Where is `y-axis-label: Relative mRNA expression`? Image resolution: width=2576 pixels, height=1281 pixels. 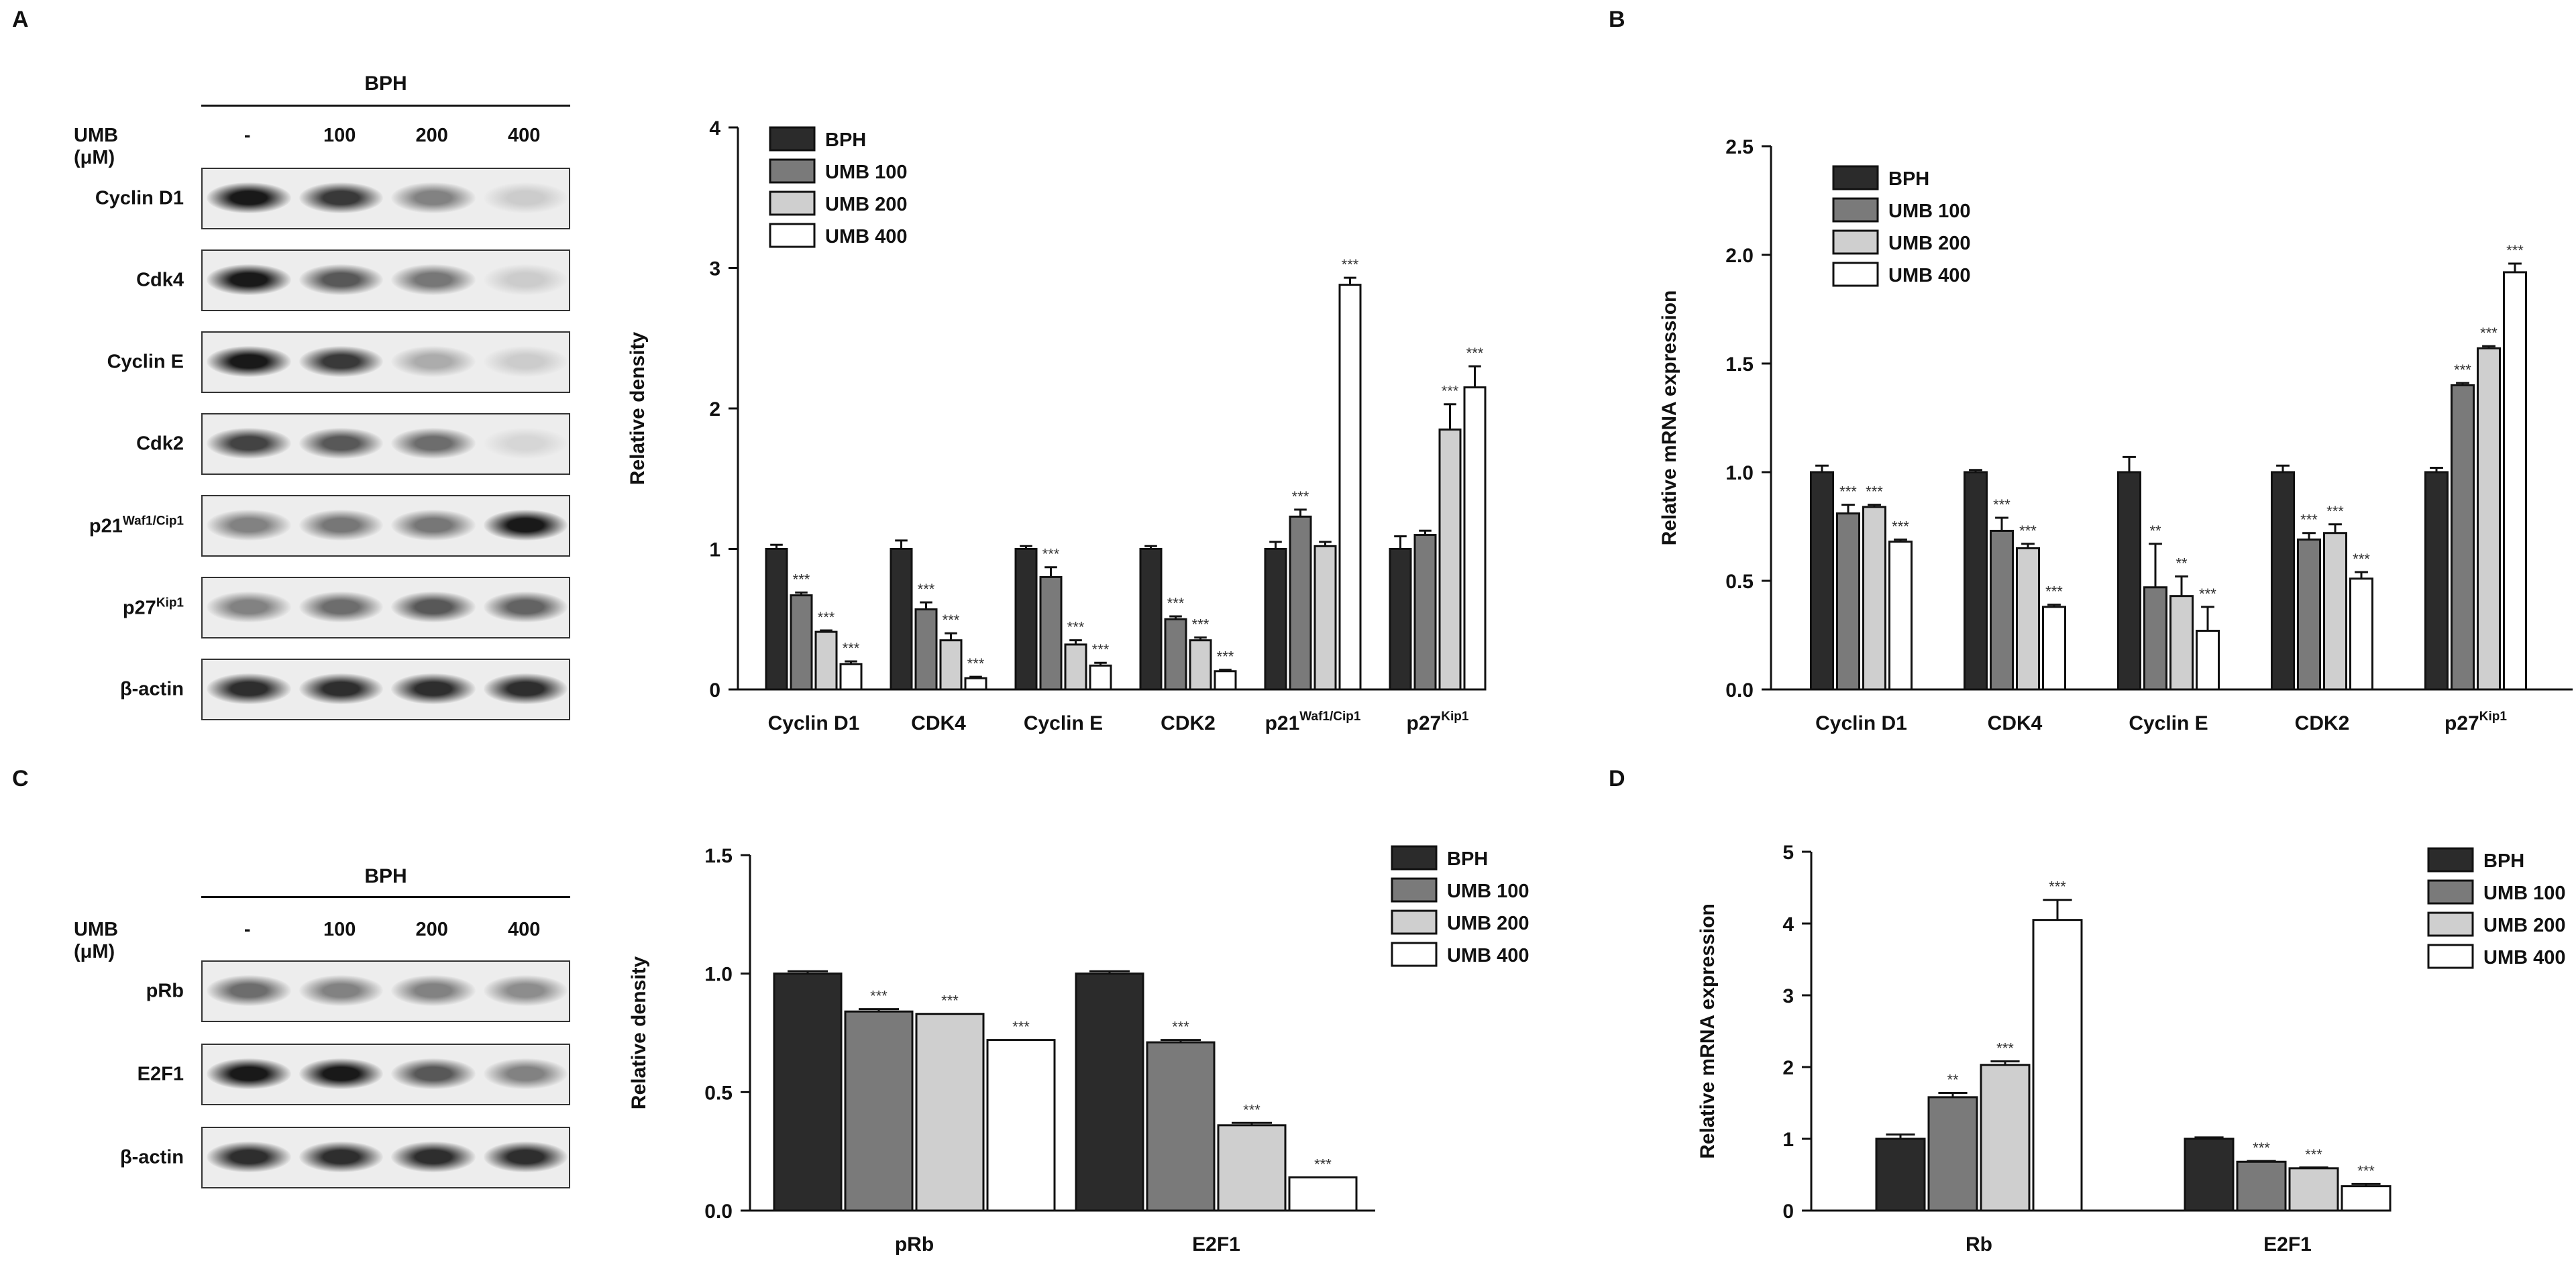
y-axis-label: Relative mRNA expression is located at coordinates (1708, 1031).